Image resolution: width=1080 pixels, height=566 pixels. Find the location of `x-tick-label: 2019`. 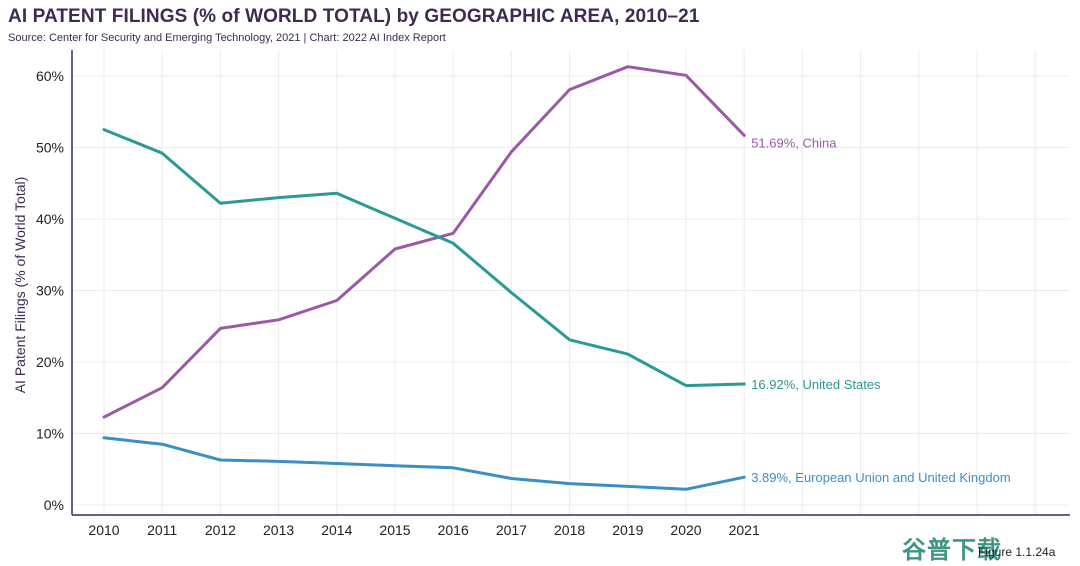

x-tick-label: 2019 is located at coordinates (627, 530).